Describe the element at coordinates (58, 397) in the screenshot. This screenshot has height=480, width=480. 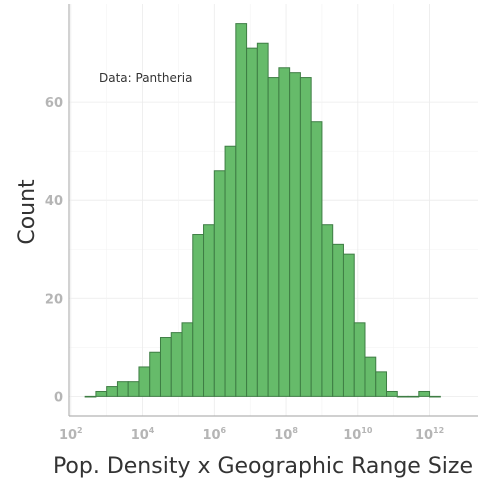
I see `y-tick-label: 0` at that location.